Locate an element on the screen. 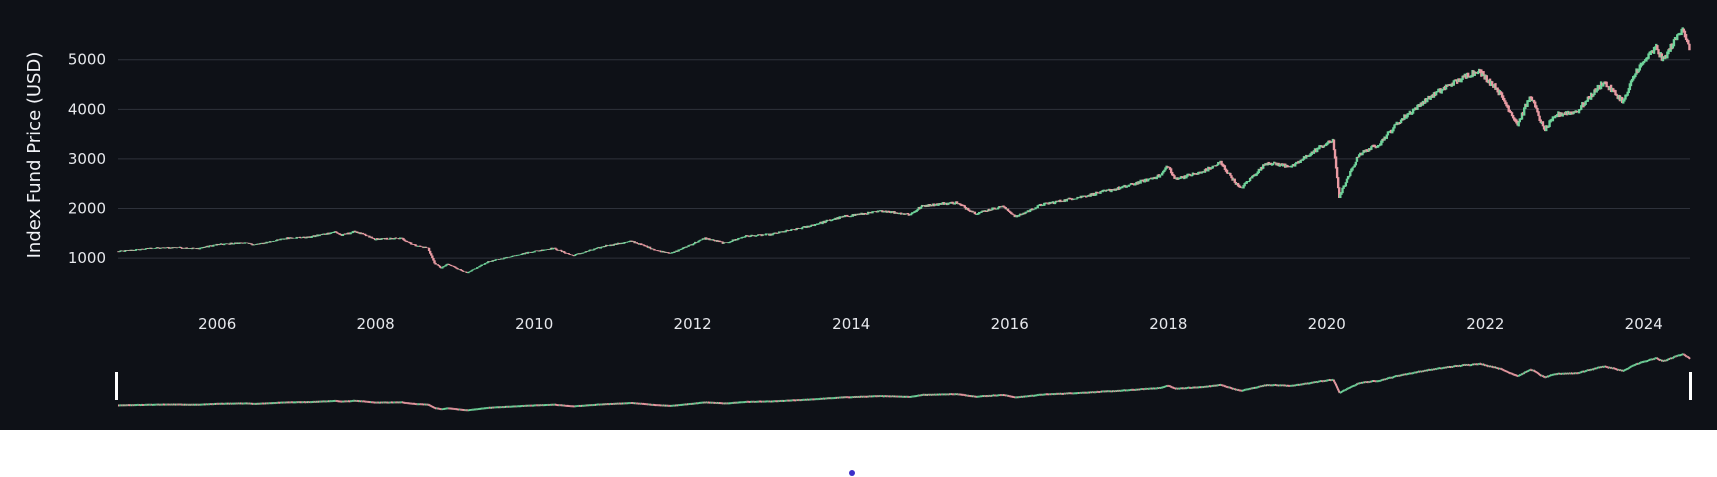 The height and width of the screenshot is (477, 1717). x-tick-label: 2022 is located at coordinates (1485, 324).